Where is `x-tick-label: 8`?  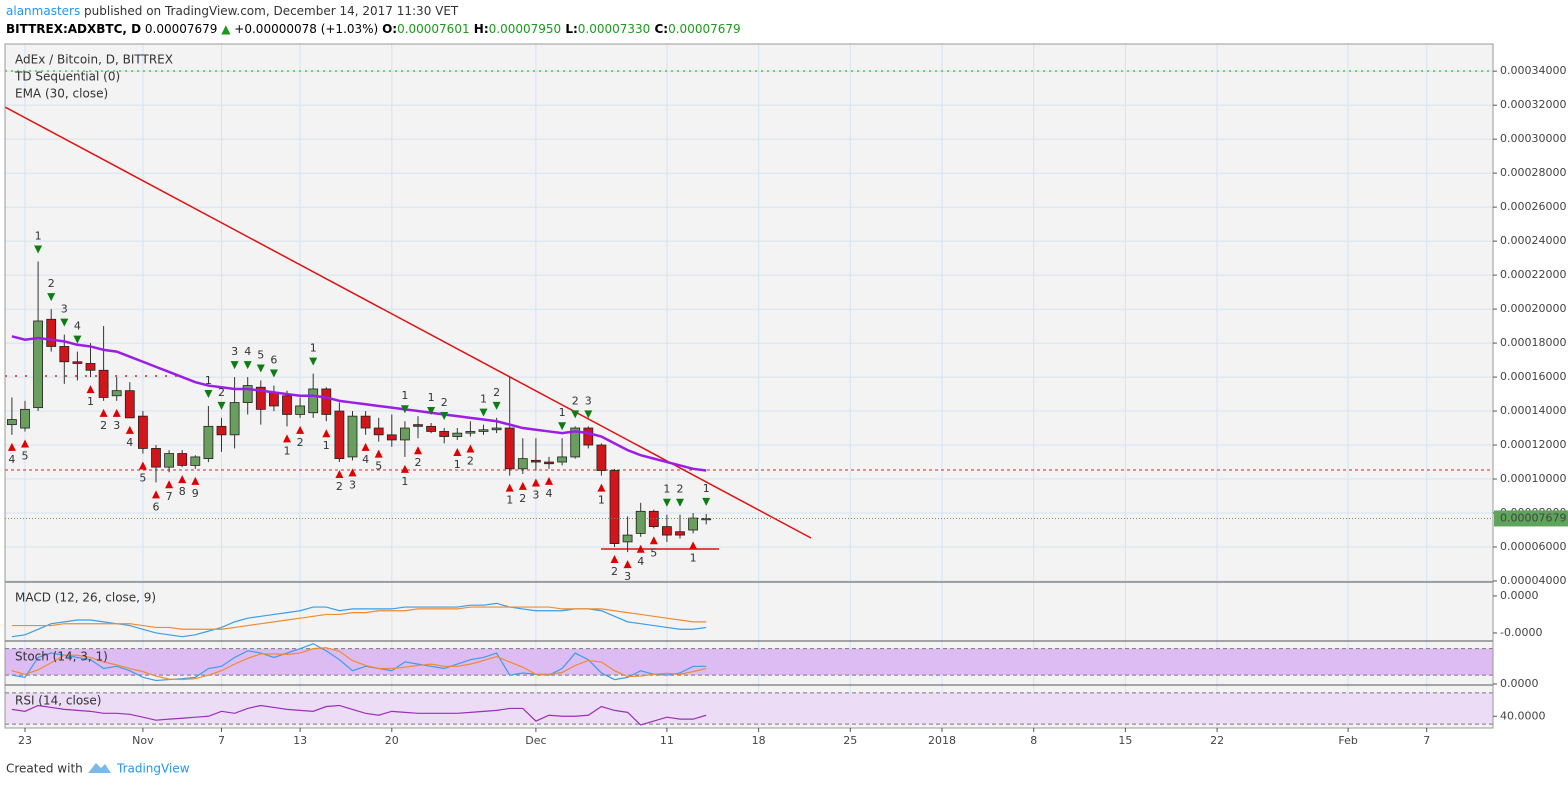
x-tick-label: 8 is located at coordinates (1033, 740).